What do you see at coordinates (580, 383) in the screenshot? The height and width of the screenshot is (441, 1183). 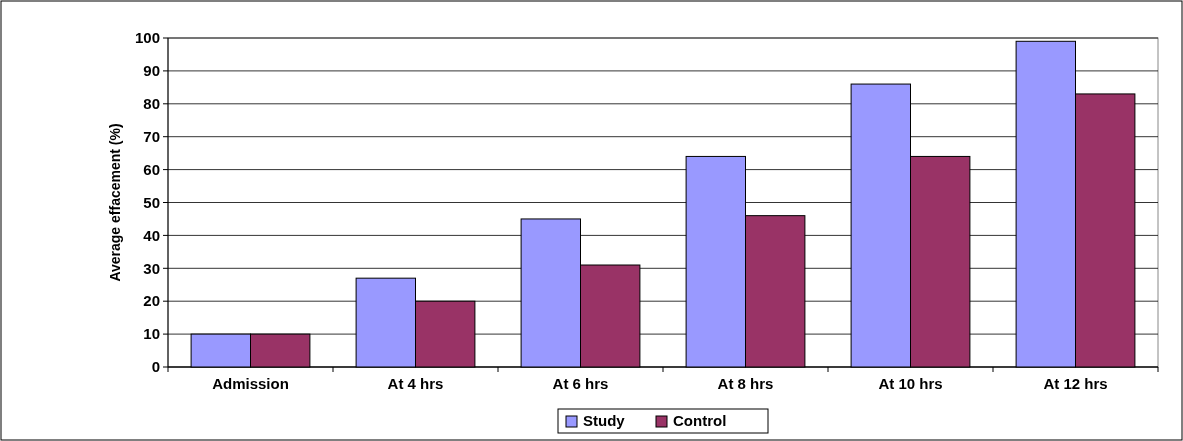 I see `x-tick-label: At 6 hrs` at bounding box center [580, 383].